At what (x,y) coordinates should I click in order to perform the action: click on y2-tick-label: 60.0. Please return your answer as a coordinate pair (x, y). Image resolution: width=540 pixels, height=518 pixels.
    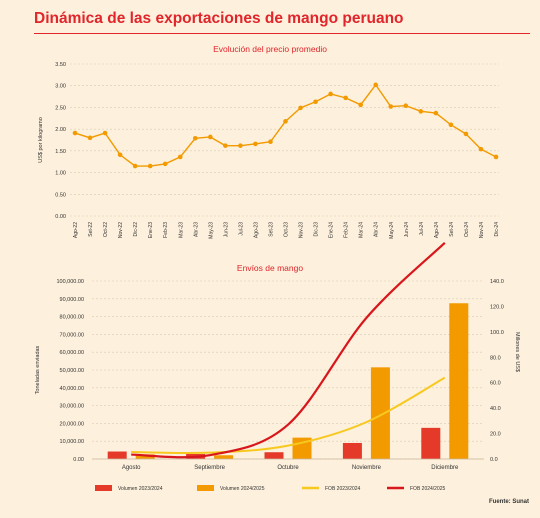
    Looking at the image, I should click on (495, 384).